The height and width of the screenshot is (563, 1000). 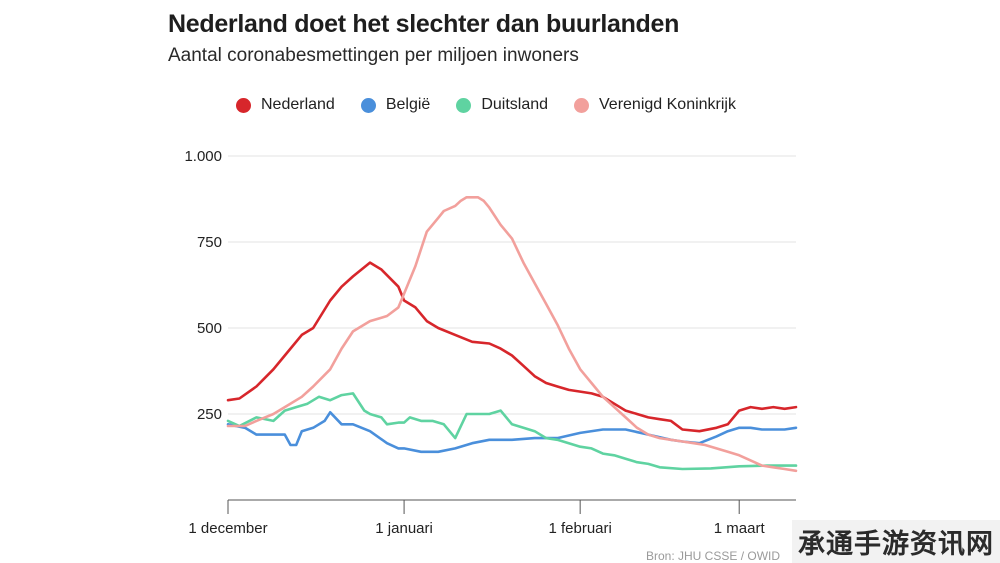 What do you see at coordinates (713, 556) in the screenshot?
I see `source-note: Bron: JHU CSSE / OWID` at bounding box center [713, 556].